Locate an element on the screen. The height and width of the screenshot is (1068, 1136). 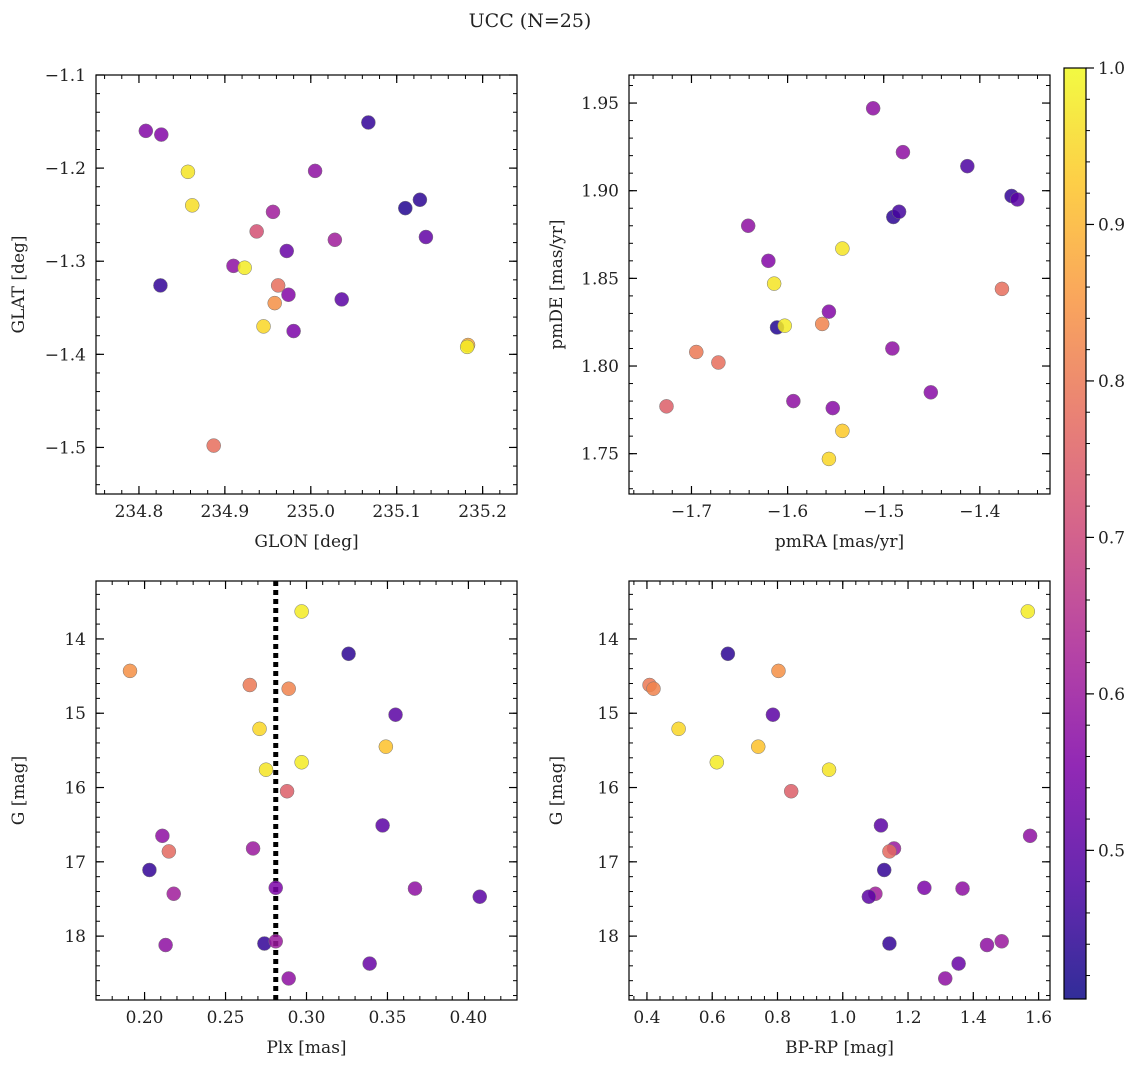
y-tick-label: −1.3 is located at coordinates (65, 262).